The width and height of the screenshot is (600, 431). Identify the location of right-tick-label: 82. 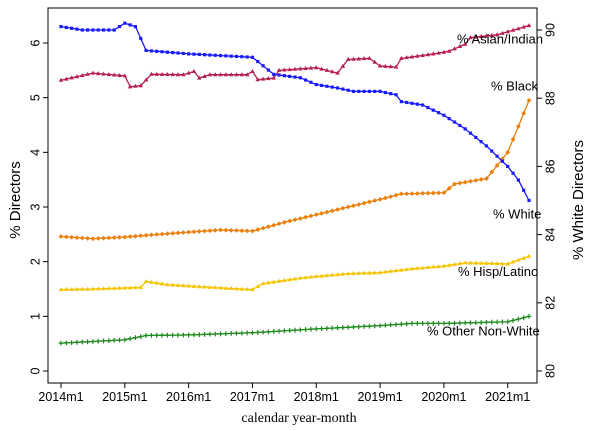
(550, 303).